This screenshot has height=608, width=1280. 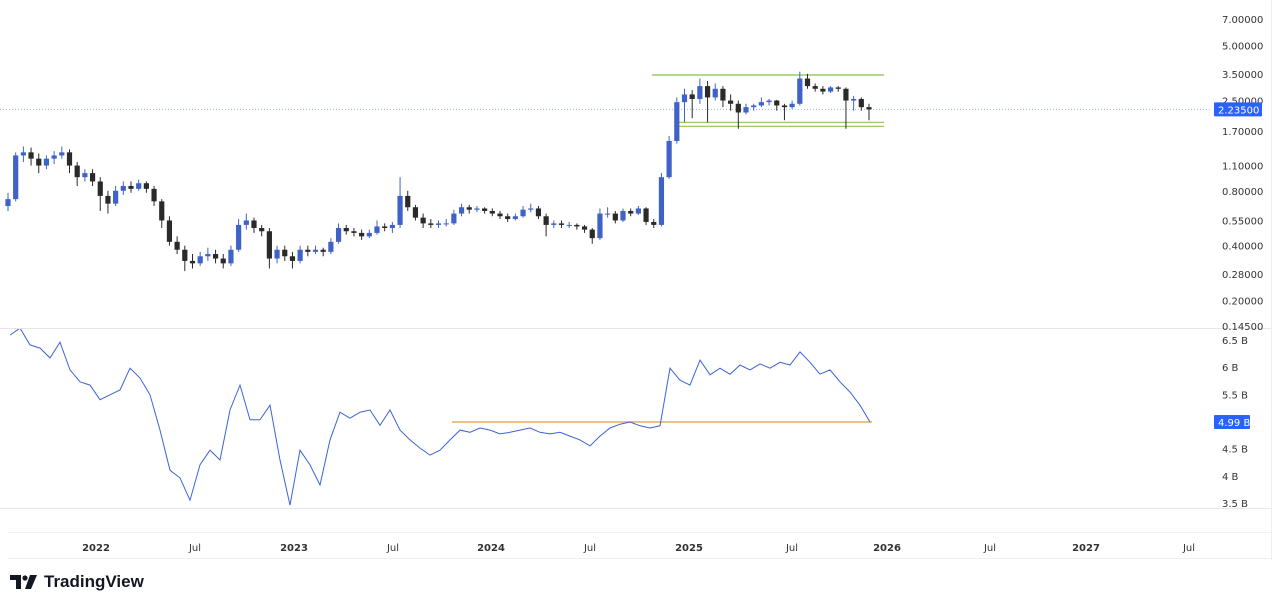 What do you see at coordinates (1242, 102) in the screenshot?
I see `price-tick-label: 2.50000` at bounding box center [1242, 102].